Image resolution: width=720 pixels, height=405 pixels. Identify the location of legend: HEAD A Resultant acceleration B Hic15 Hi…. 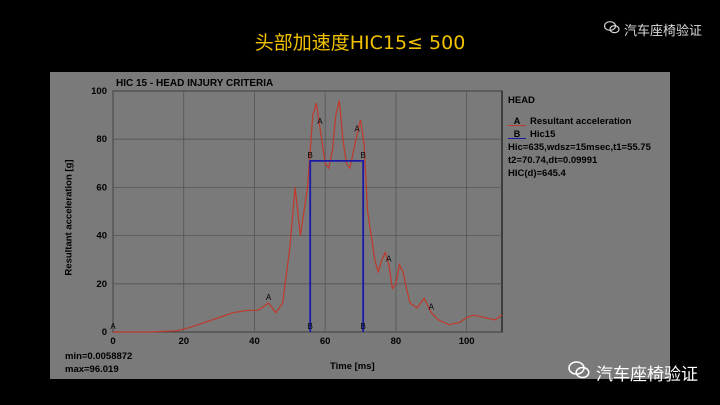
(579, 137).